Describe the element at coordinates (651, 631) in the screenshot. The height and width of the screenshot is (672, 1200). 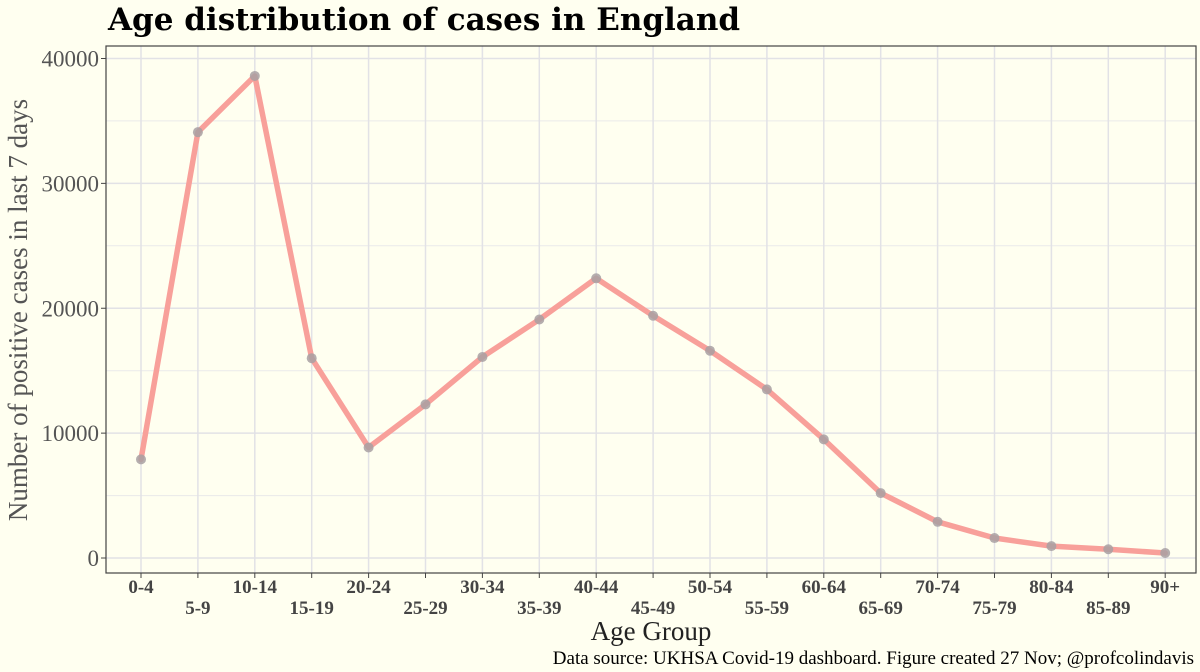
I see `x-axis-label: Age Group` at that location.